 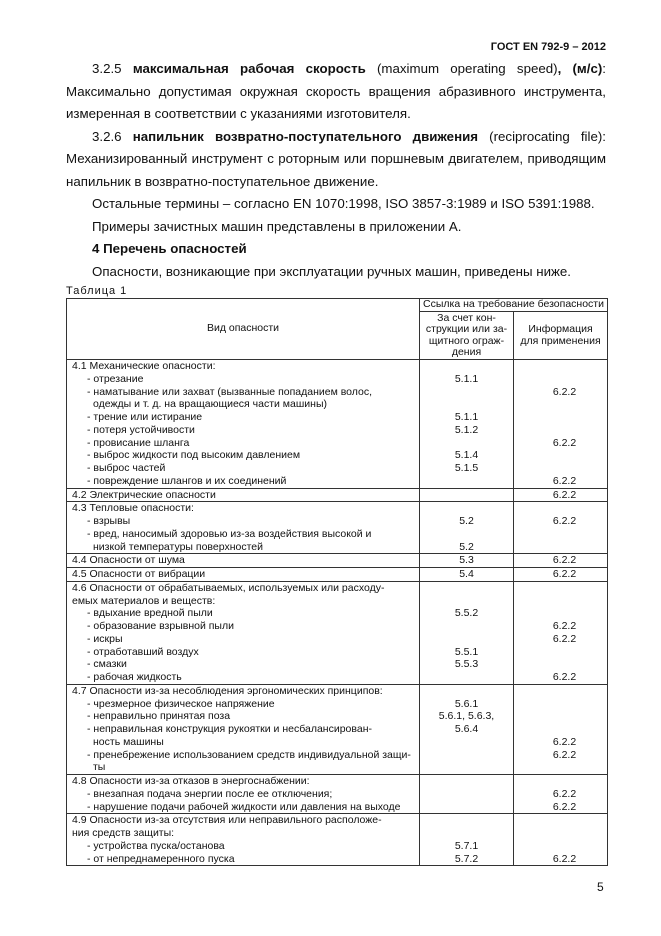 I want to click on hazard-group: ния средств защиты:, so click(x=243, y=833).